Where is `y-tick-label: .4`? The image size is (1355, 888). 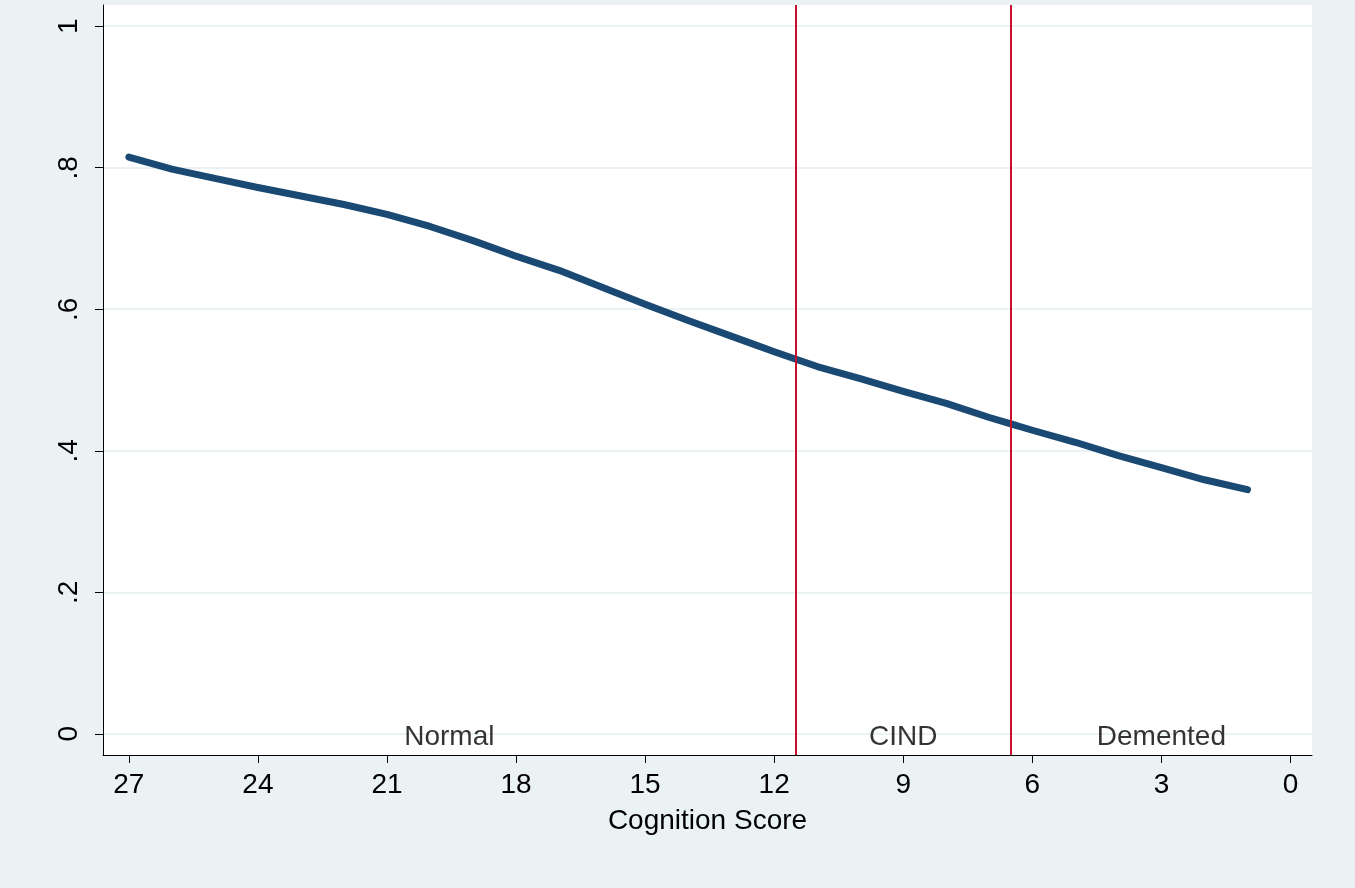
y-tick-label: .4 is located at coordinates (67, 451).